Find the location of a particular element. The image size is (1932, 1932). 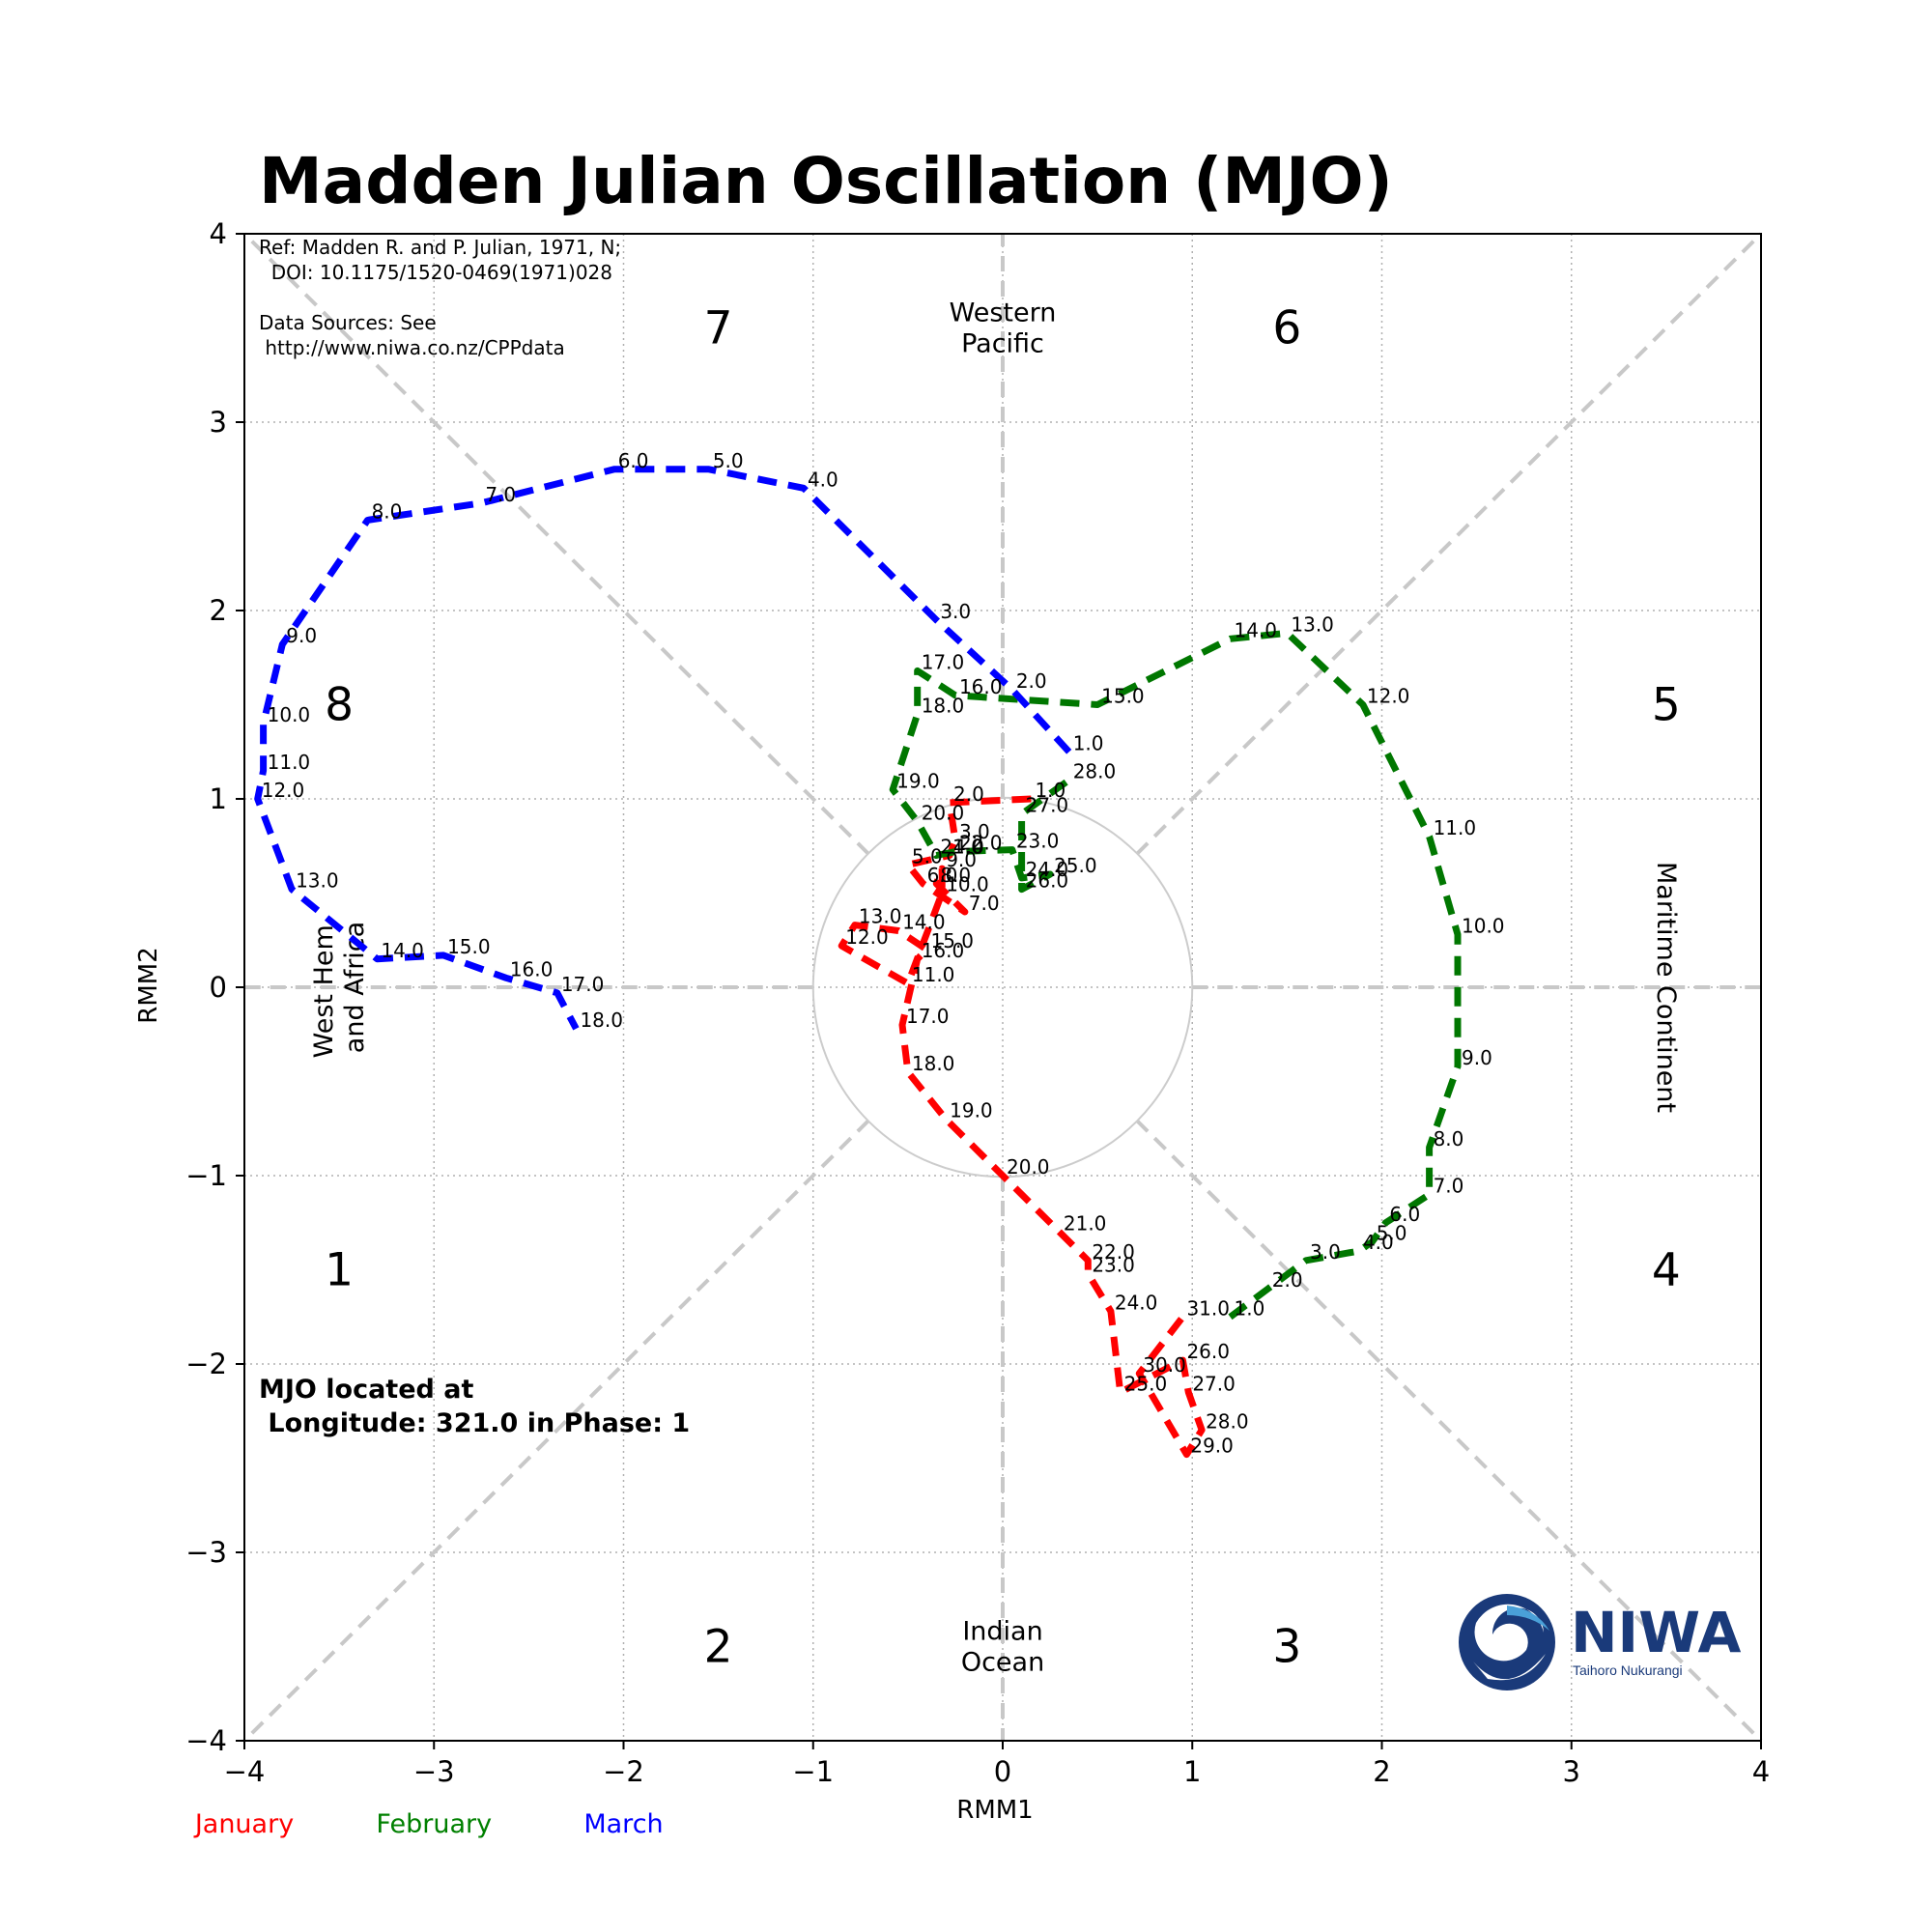

x-tick-label: 4 is located at coordinates (1761, 1771).